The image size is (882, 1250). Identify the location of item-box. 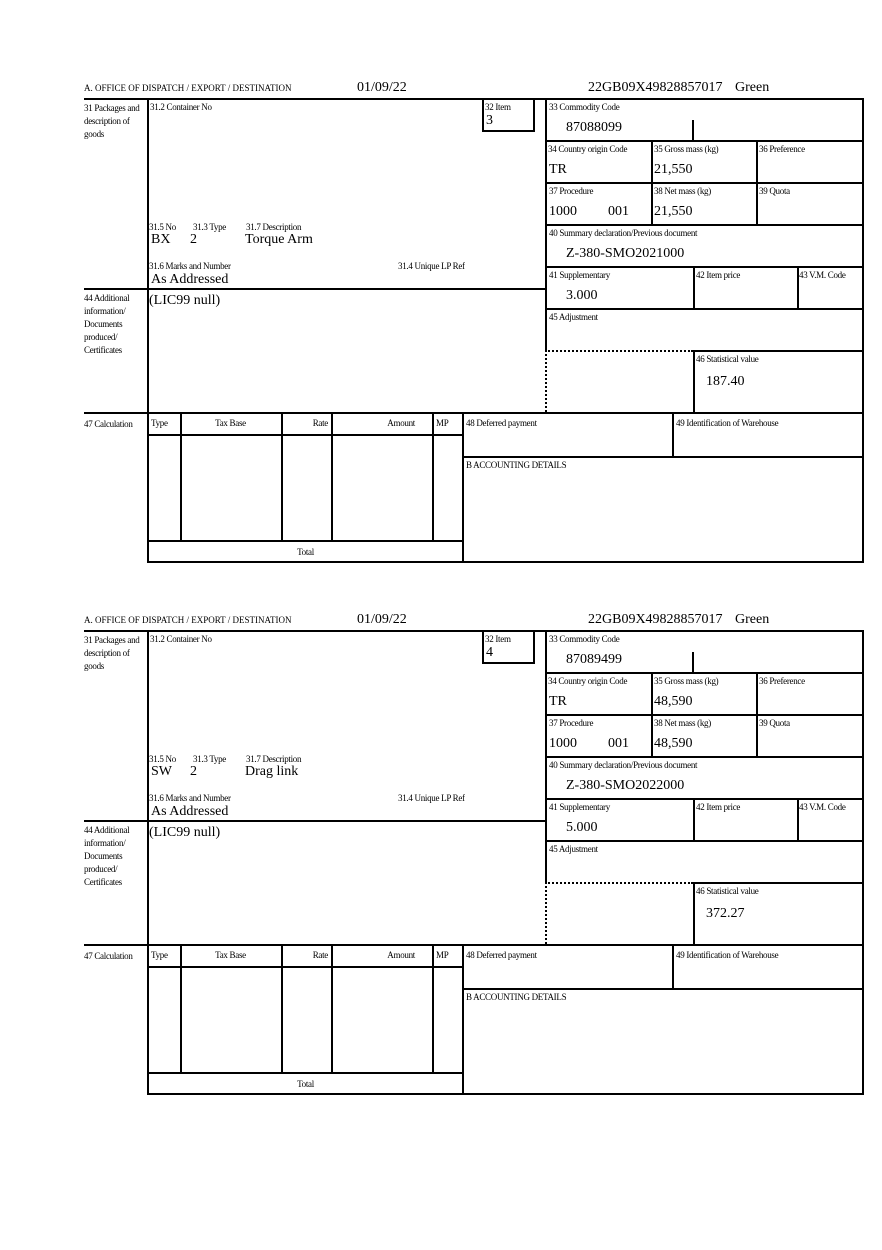
(508, 115).